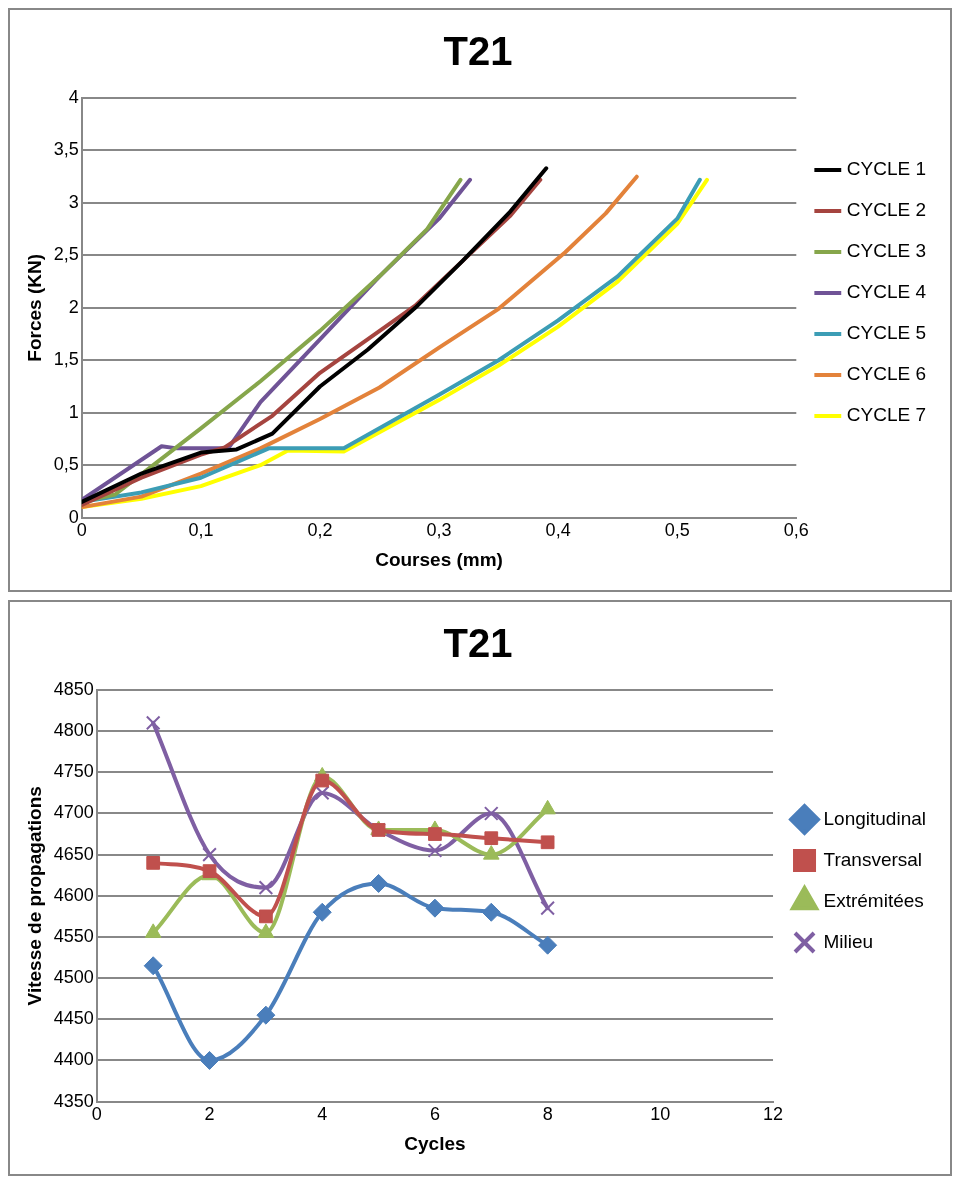  I want to click on y-tick-label: 4650, so click(73, 853).